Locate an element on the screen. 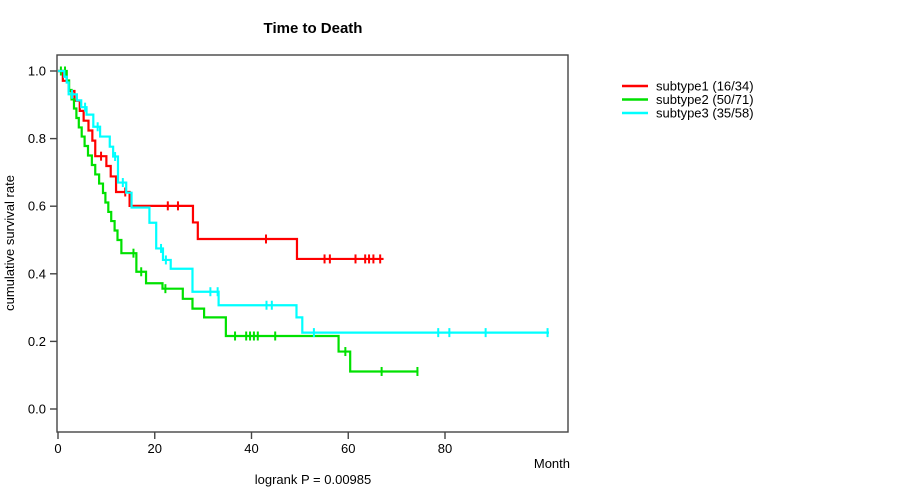 The height and width of the screenshot is (500, 900). y-tick-label: 0.0 is located at coordinates (37, 409).